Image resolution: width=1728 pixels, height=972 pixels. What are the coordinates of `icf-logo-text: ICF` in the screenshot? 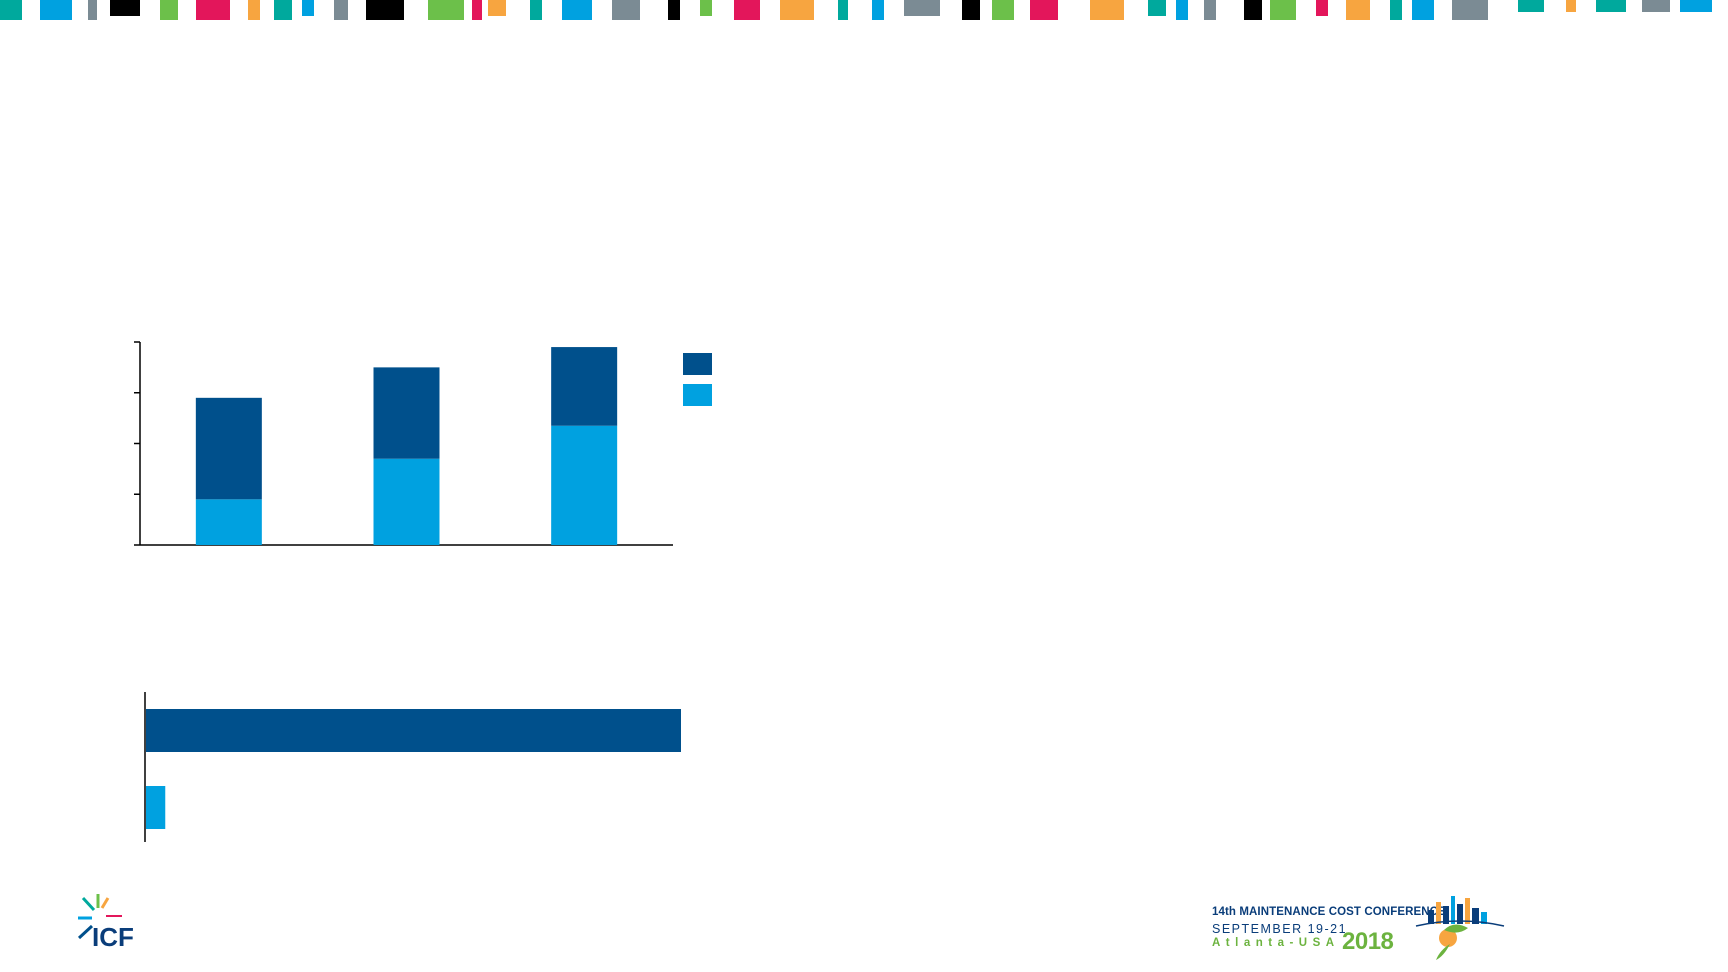 It's located at (113, 937).